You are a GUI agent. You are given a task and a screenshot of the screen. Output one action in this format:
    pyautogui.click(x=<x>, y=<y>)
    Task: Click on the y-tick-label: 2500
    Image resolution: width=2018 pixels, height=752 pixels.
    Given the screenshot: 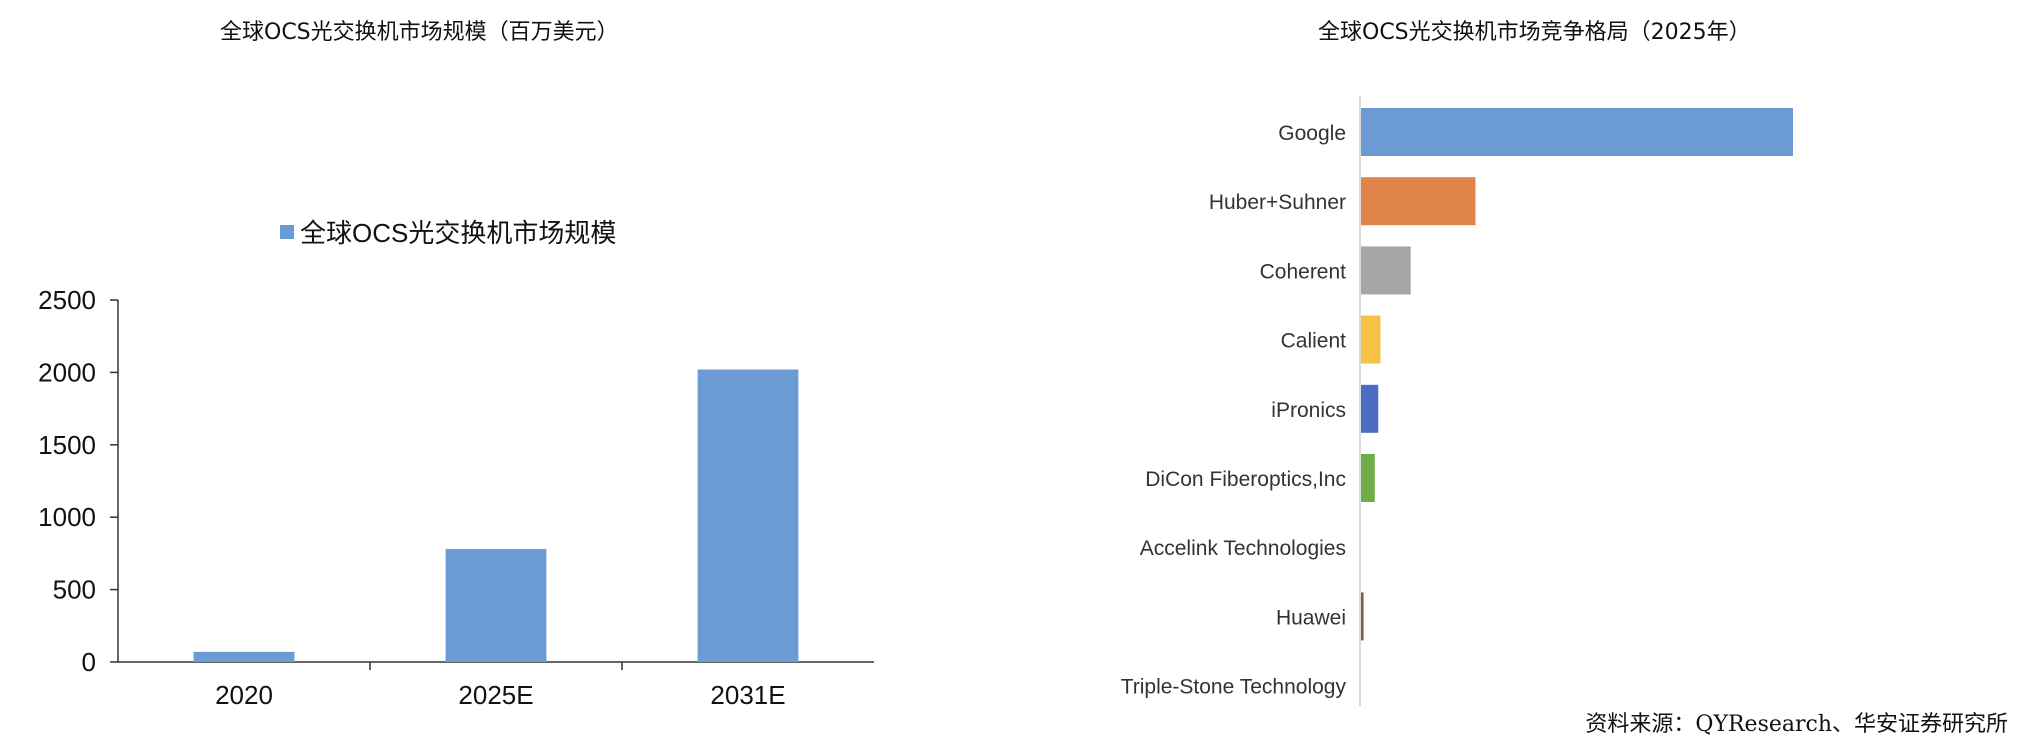 What is the action you would take?
    pyautogui.click(x=67, y=300)
    